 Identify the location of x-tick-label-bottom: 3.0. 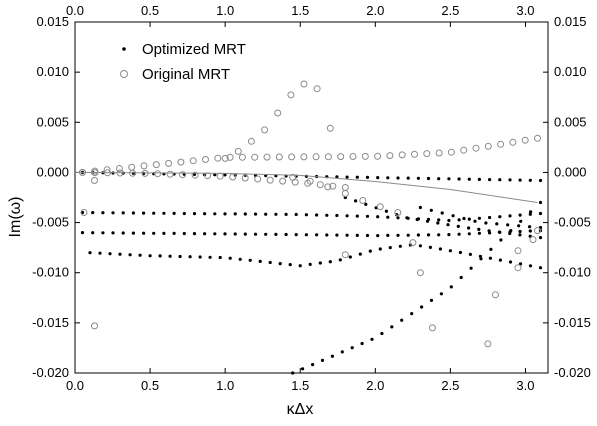
(525, 385).